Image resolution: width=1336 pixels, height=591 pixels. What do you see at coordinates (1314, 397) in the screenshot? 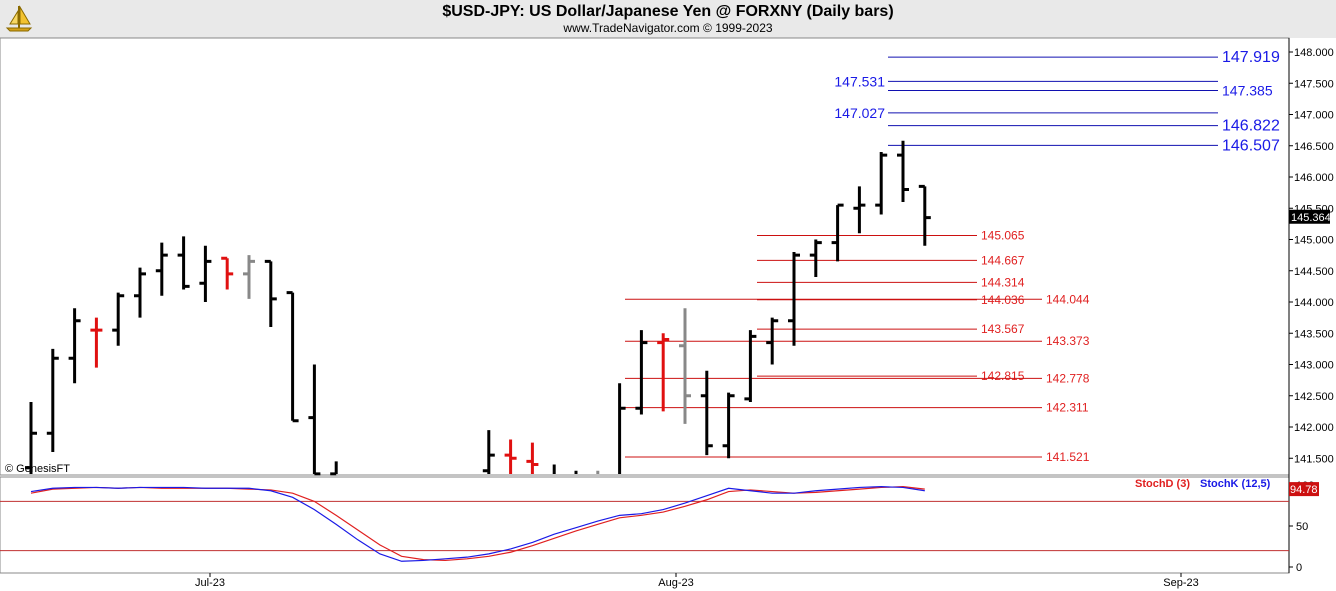
I see `price-tick-label: 142.500` at bounding box center [1314, 397].